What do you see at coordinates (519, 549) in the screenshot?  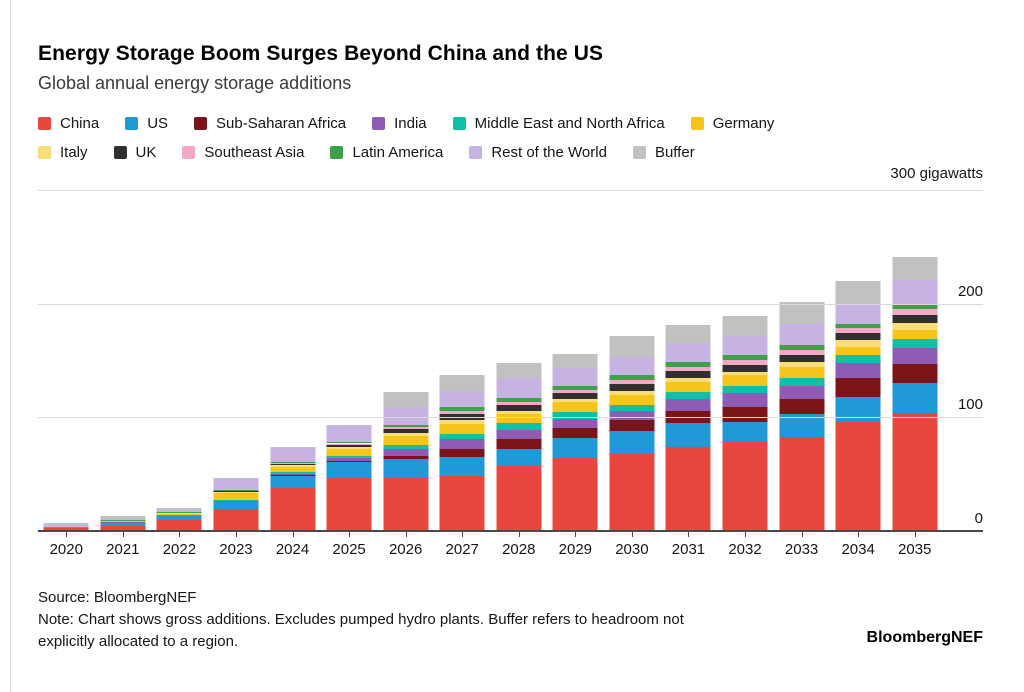 I see `x-axis-label-2028: 2028` at bounding box center [519, 549].